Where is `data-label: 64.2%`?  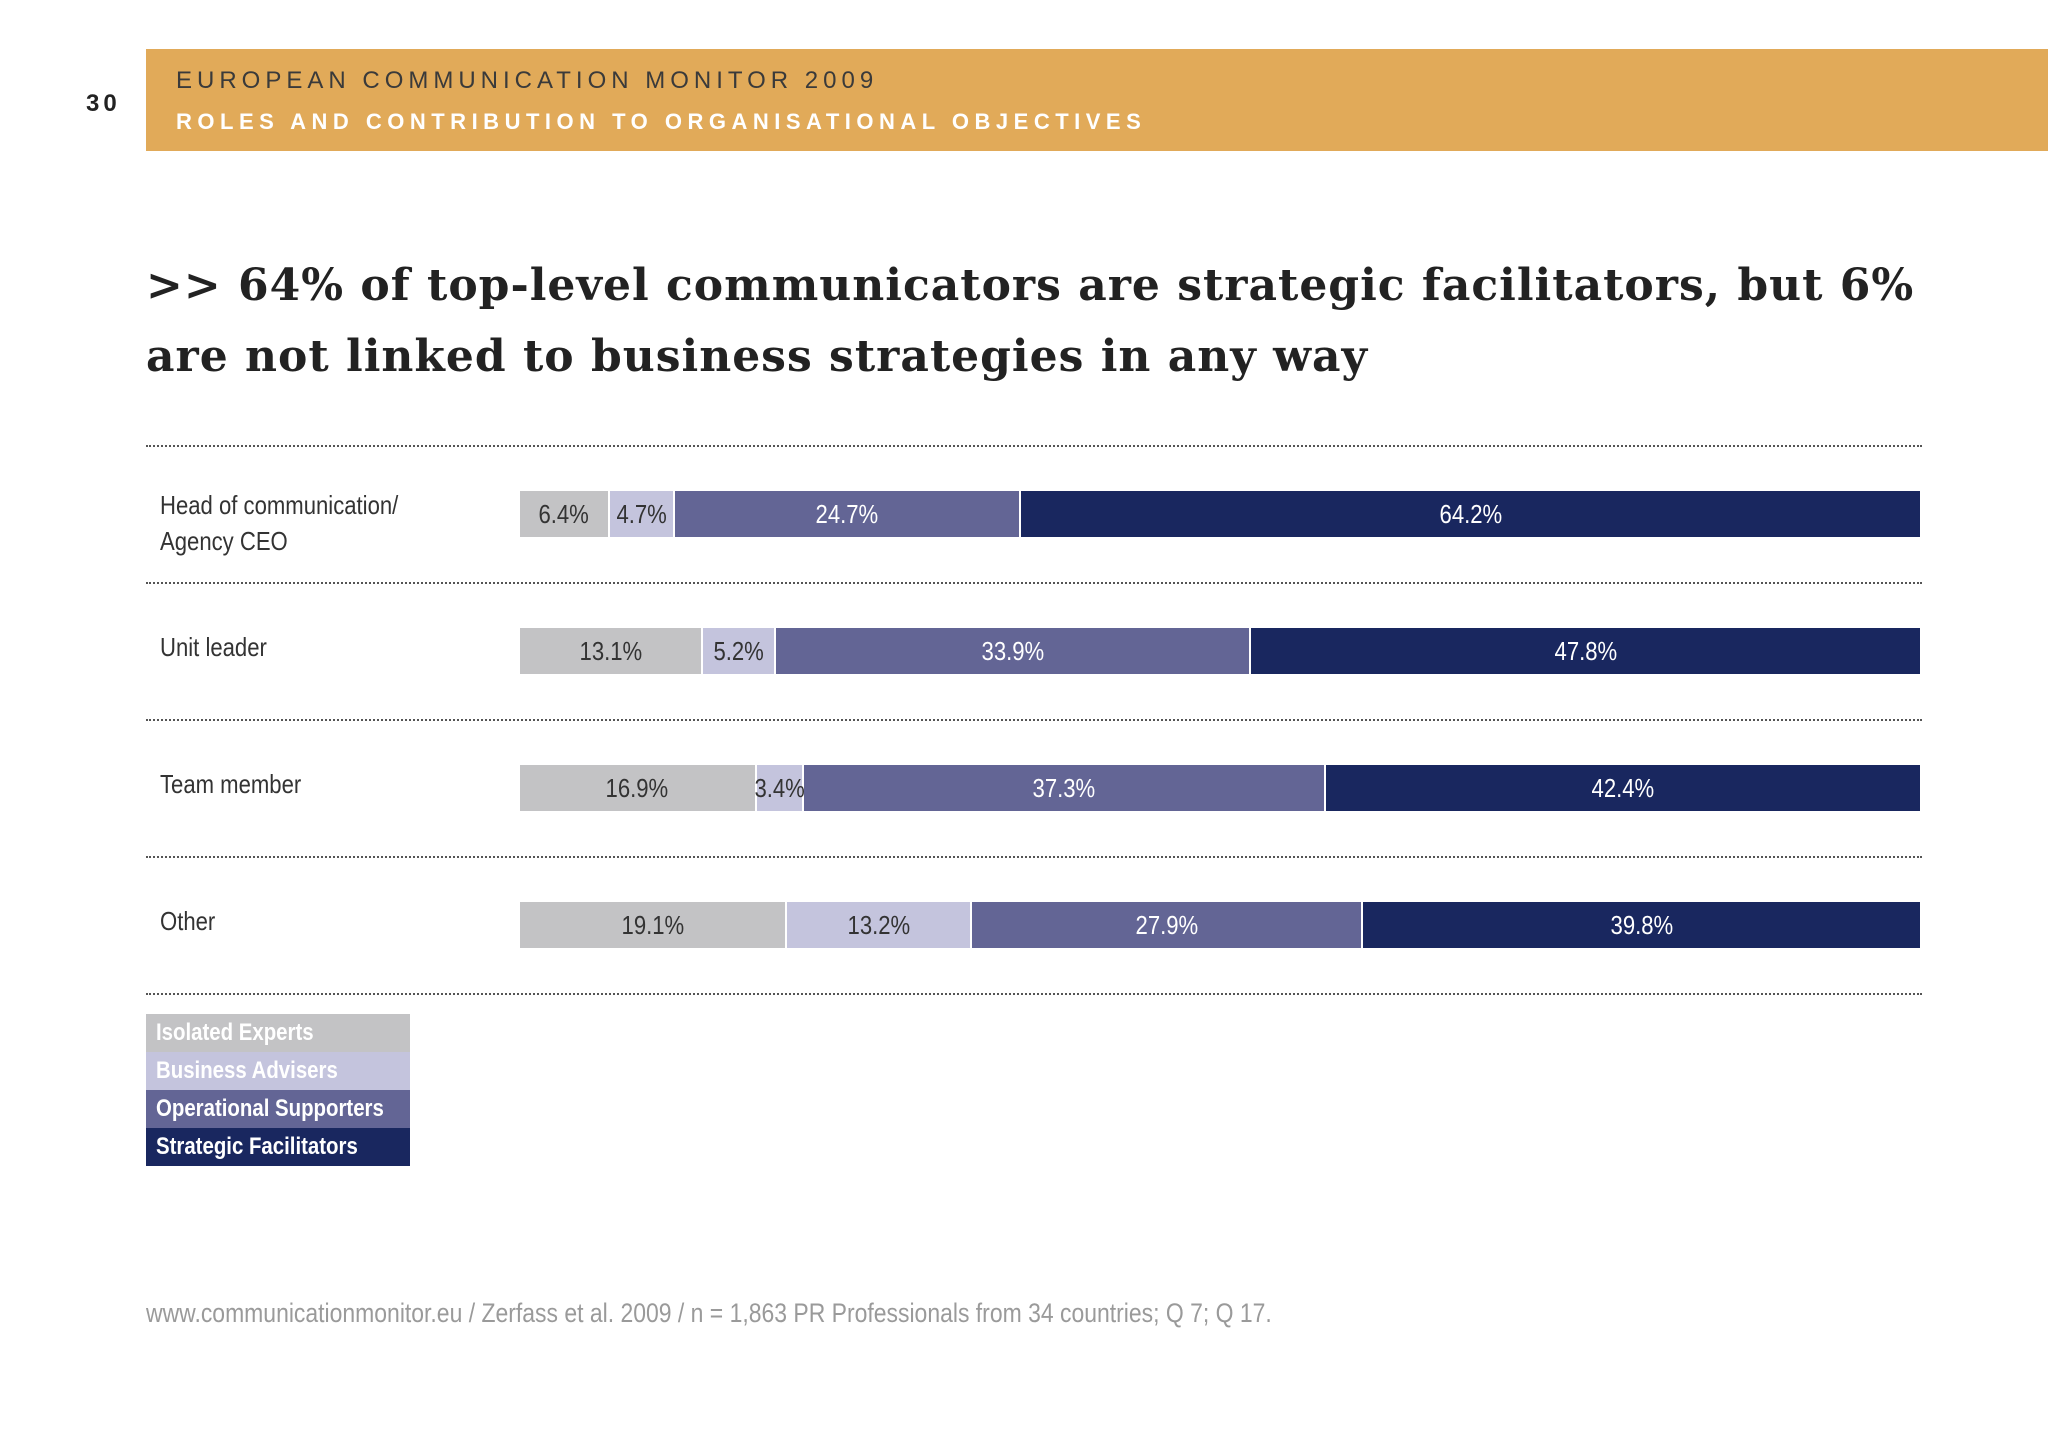
data-label: 64.2% is located at coordinates (1470, 513).